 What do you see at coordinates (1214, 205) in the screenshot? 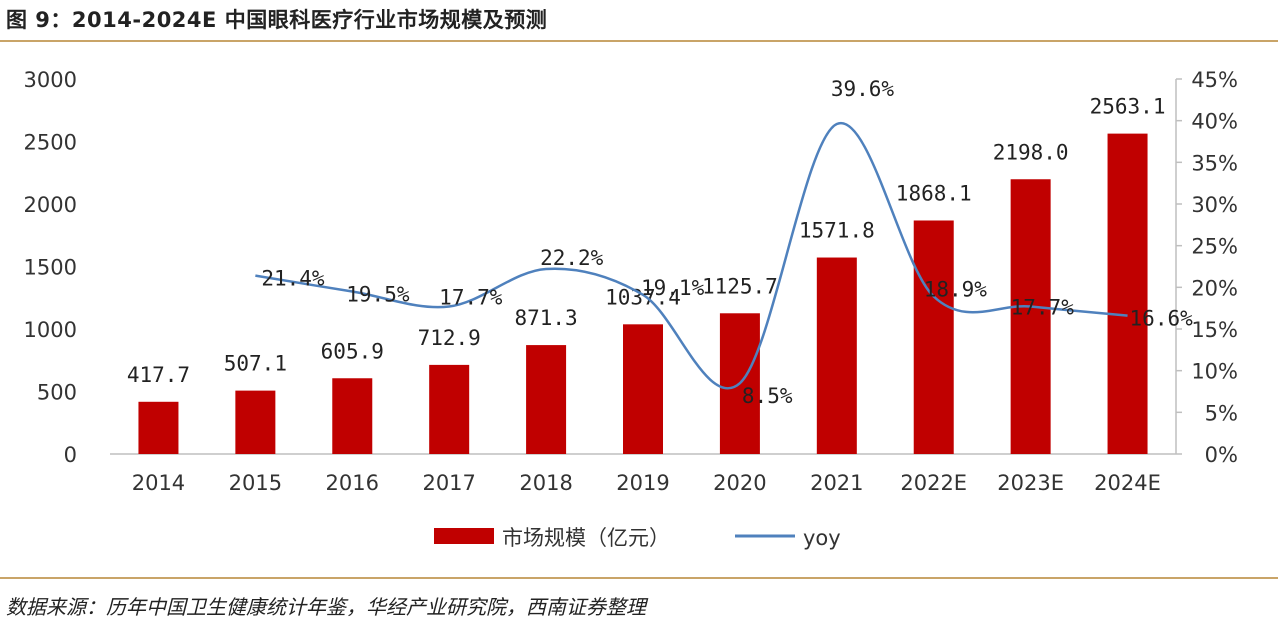
I see `right-tick-label: 30%` at bounding box center [1214, 205].